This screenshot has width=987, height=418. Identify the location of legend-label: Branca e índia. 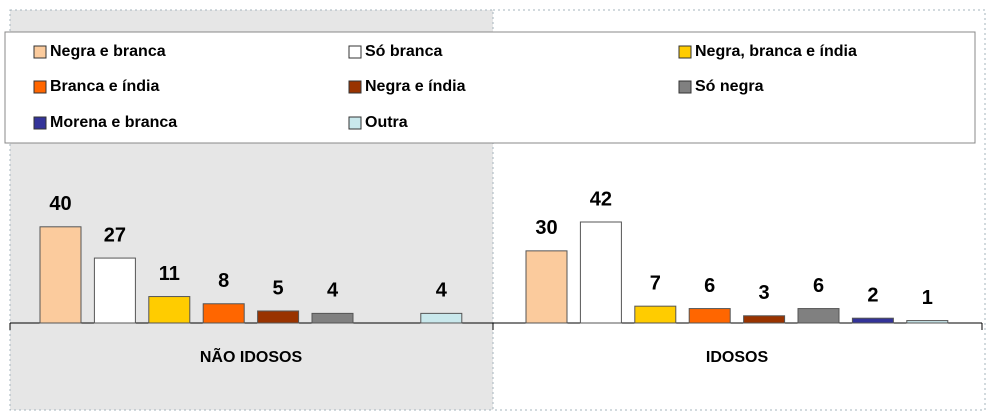
(104, 86).